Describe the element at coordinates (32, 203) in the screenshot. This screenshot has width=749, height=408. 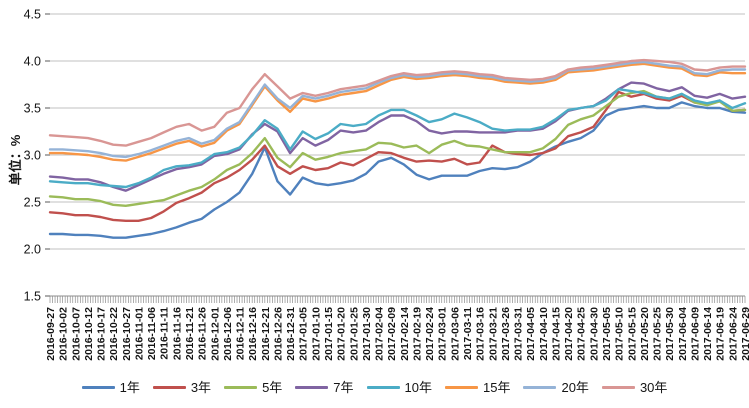
I see `y-axis-tick-label: 2.5` at that location.